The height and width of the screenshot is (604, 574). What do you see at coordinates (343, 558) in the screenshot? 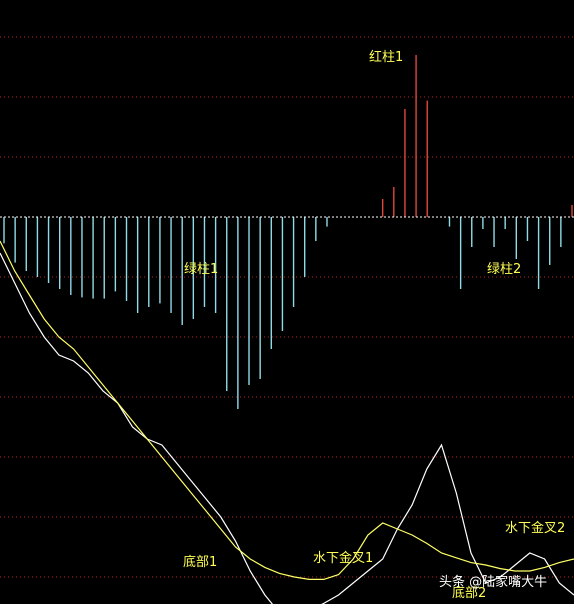
I see `annotation-golden-cross-1: 水下金叉1` at bounding box center [343, 558].